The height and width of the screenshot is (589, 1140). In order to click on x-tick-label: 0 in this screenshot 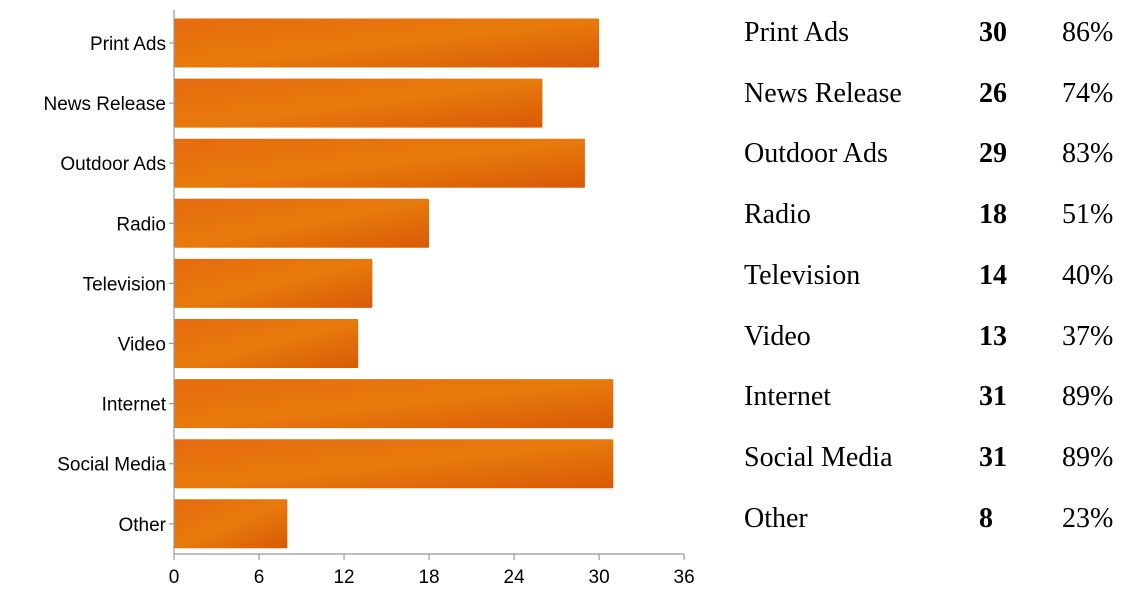, I will do `click(174, 577)`.